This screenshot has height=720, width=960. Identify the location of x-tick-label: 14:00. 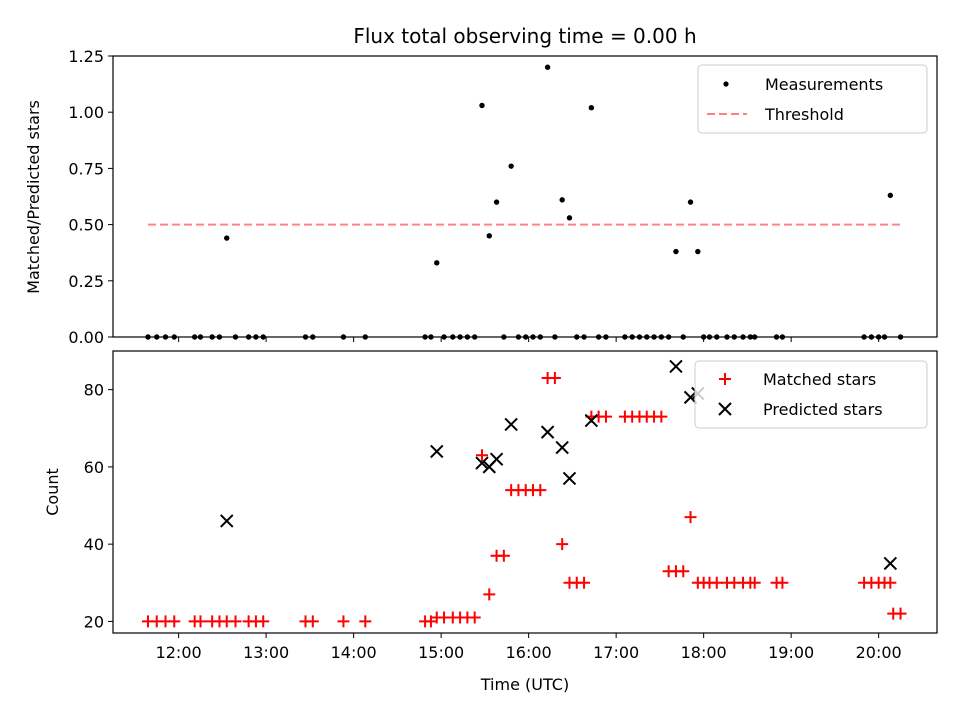
(354, 652).